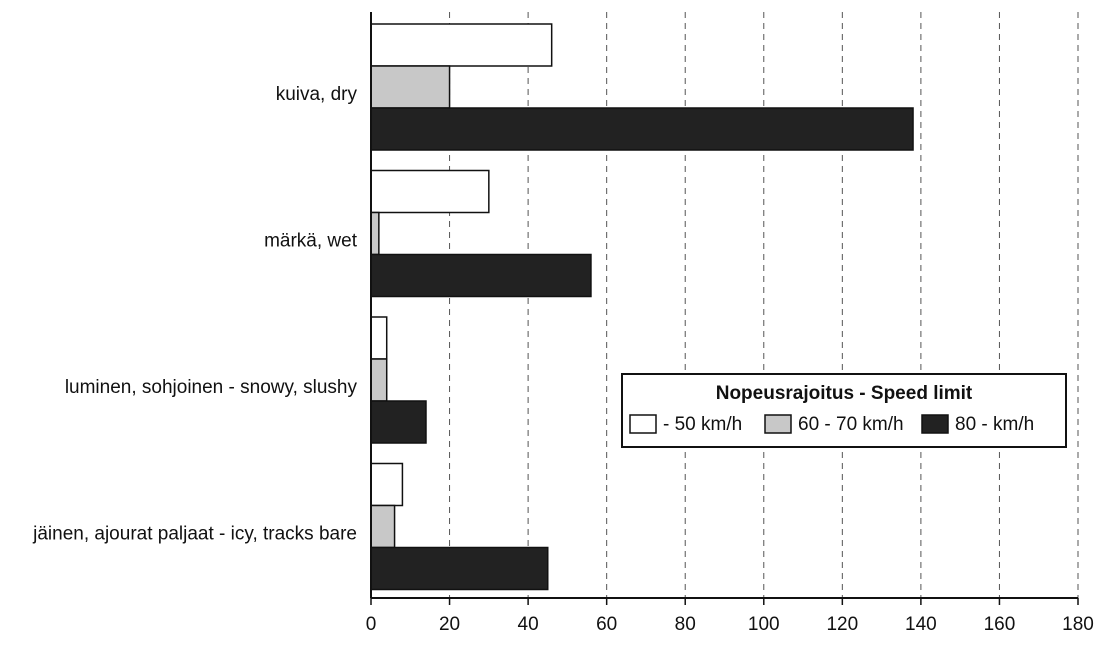  Describe the element at coordinates (211, 387) in the screenshot. I see `y-tick-label: luminen, sohjoinen - snowy, slushy` at that location.